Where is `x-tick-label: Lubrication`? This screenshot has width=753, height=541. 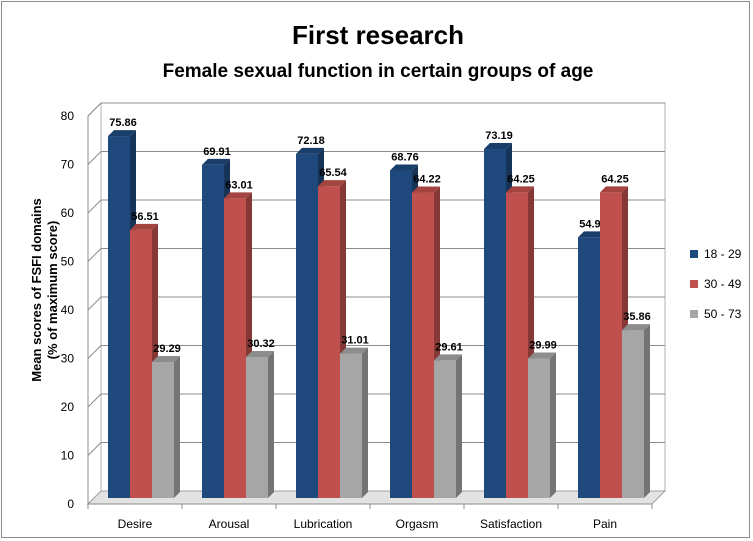 x-tick-label: Lubrication is located at coordinates (323, 524).